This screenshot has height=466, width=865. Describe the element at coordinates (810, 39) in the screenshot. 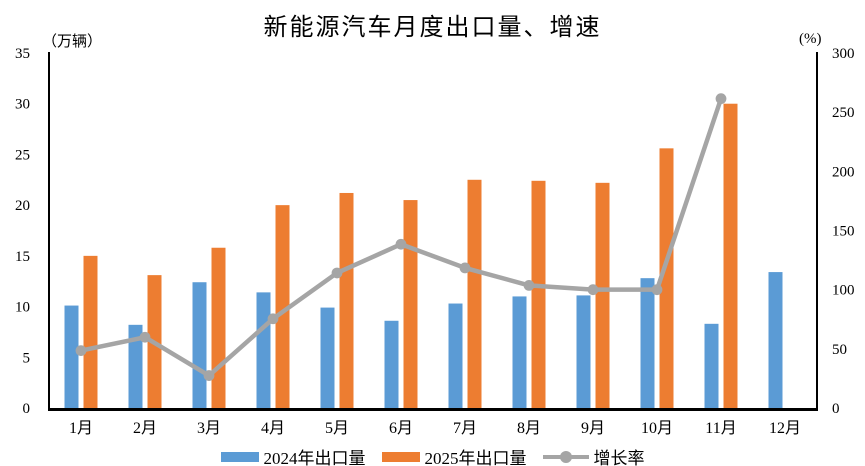

I see `right-axis-unit-label: (%)` at that location.